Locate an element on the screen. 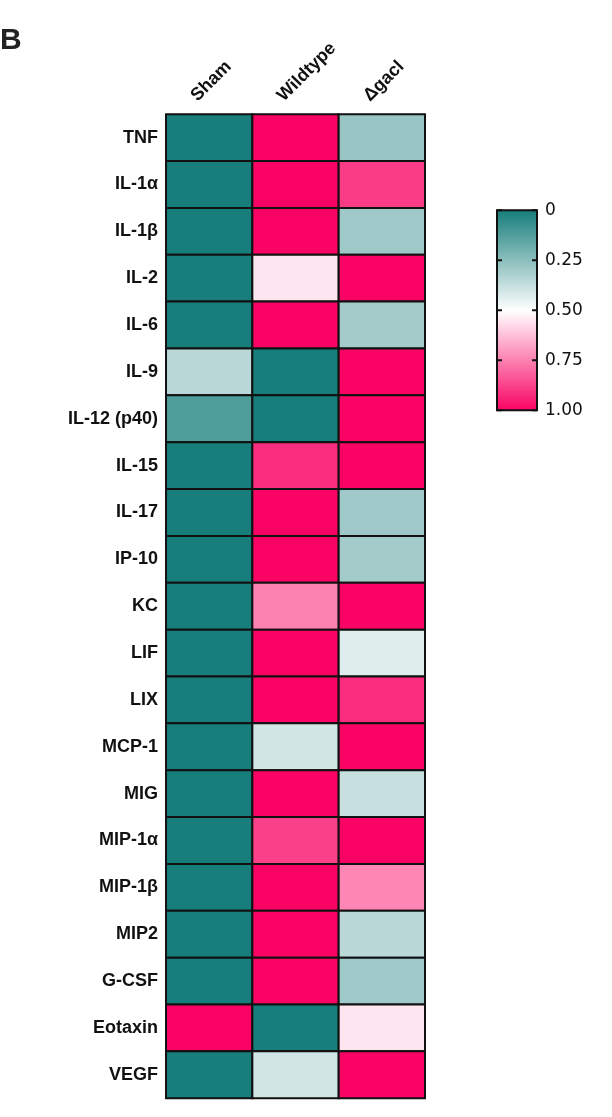  y-tick-label: TNF is located at coordinates (141, 136).